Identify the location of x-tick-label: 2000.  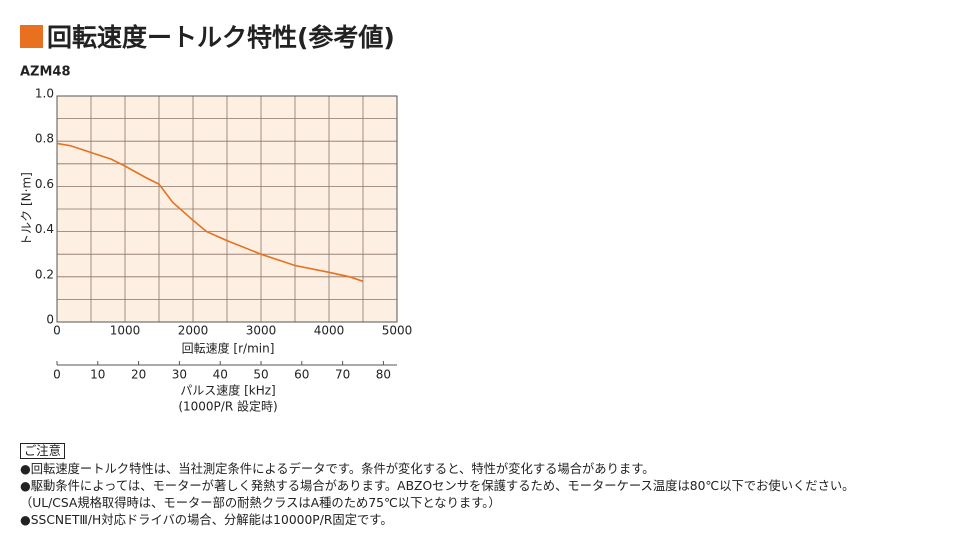
(193, 331).